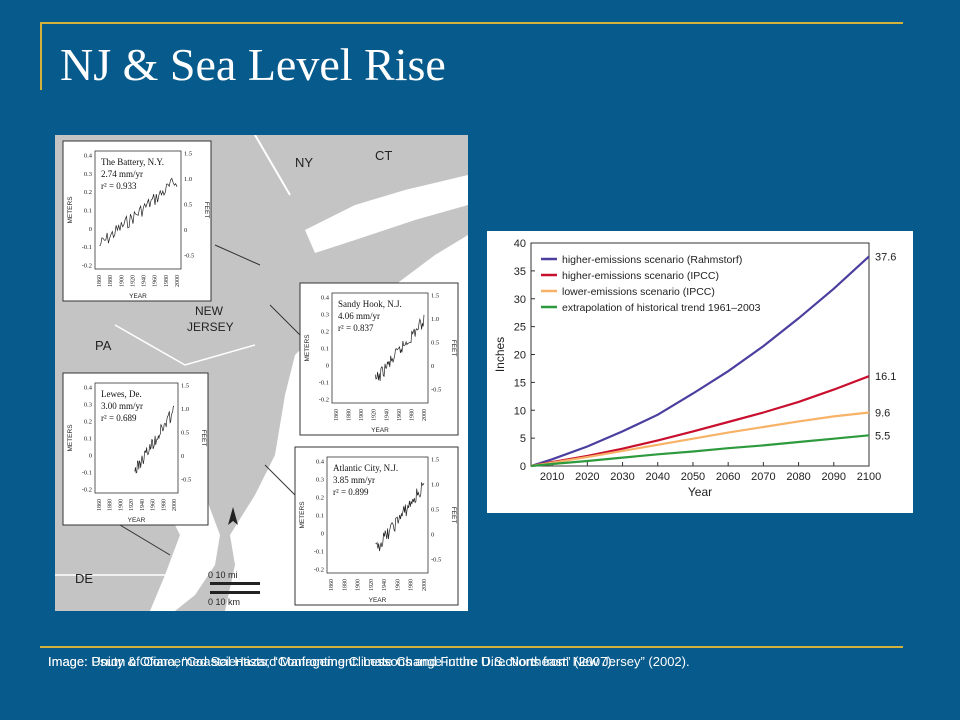 Image resolution: width=960 pixels, height=720 pixels. Describe the element at coordinates (834, 477) in the screenshot. I see `x-tick-label: 2090` at that location.